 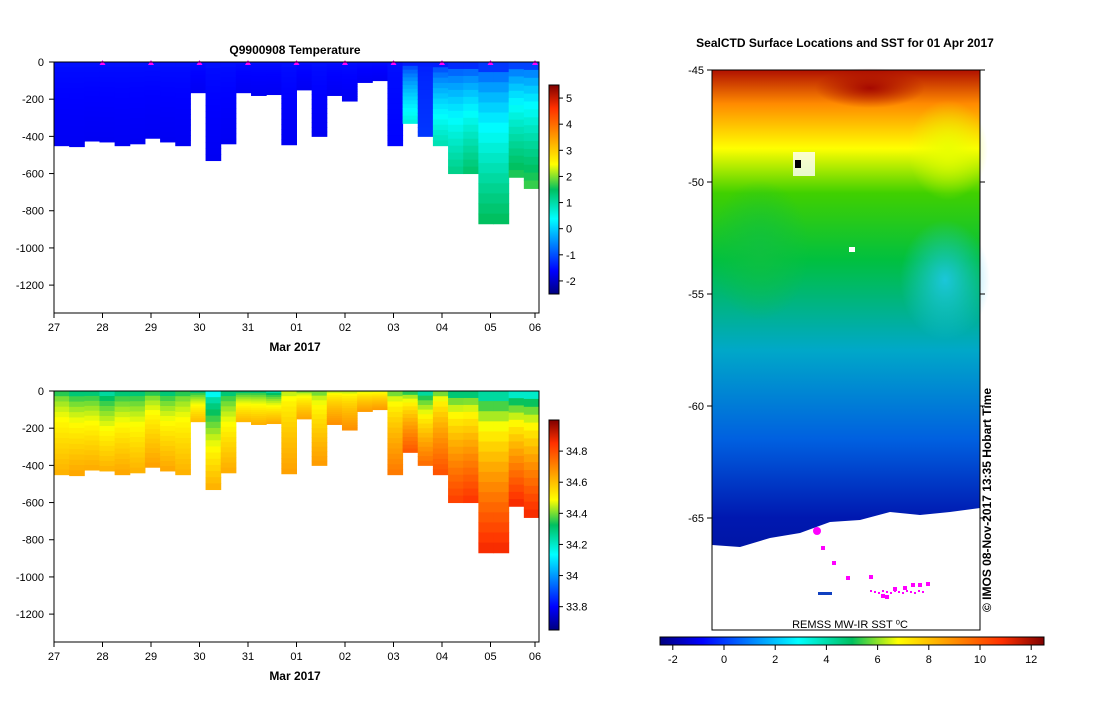 I want to click on x-tick-label: 02, so click(x=345, y=657).